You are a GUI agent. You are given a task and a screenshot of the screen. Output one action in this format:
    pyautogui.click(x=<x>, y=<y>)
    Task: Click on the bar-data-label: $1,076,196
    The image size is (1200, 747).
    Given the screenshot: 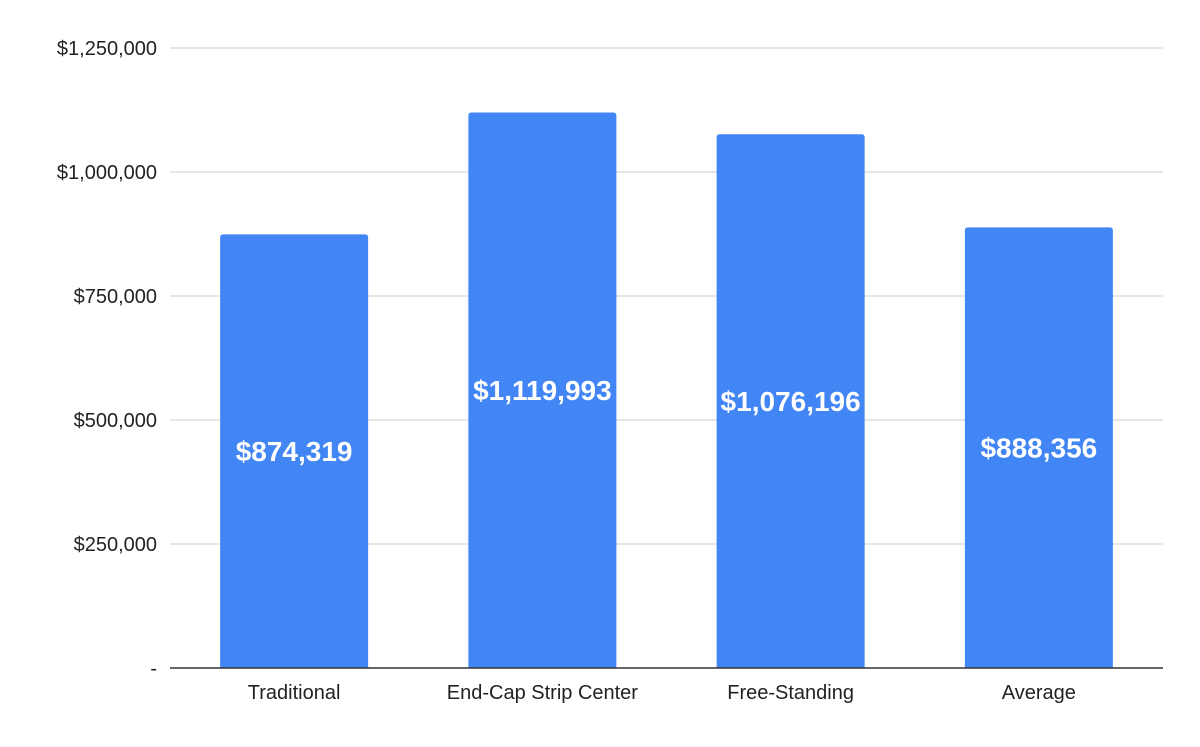 What is the action you would take?
    pyautogui.click(x=791, y=401)
    